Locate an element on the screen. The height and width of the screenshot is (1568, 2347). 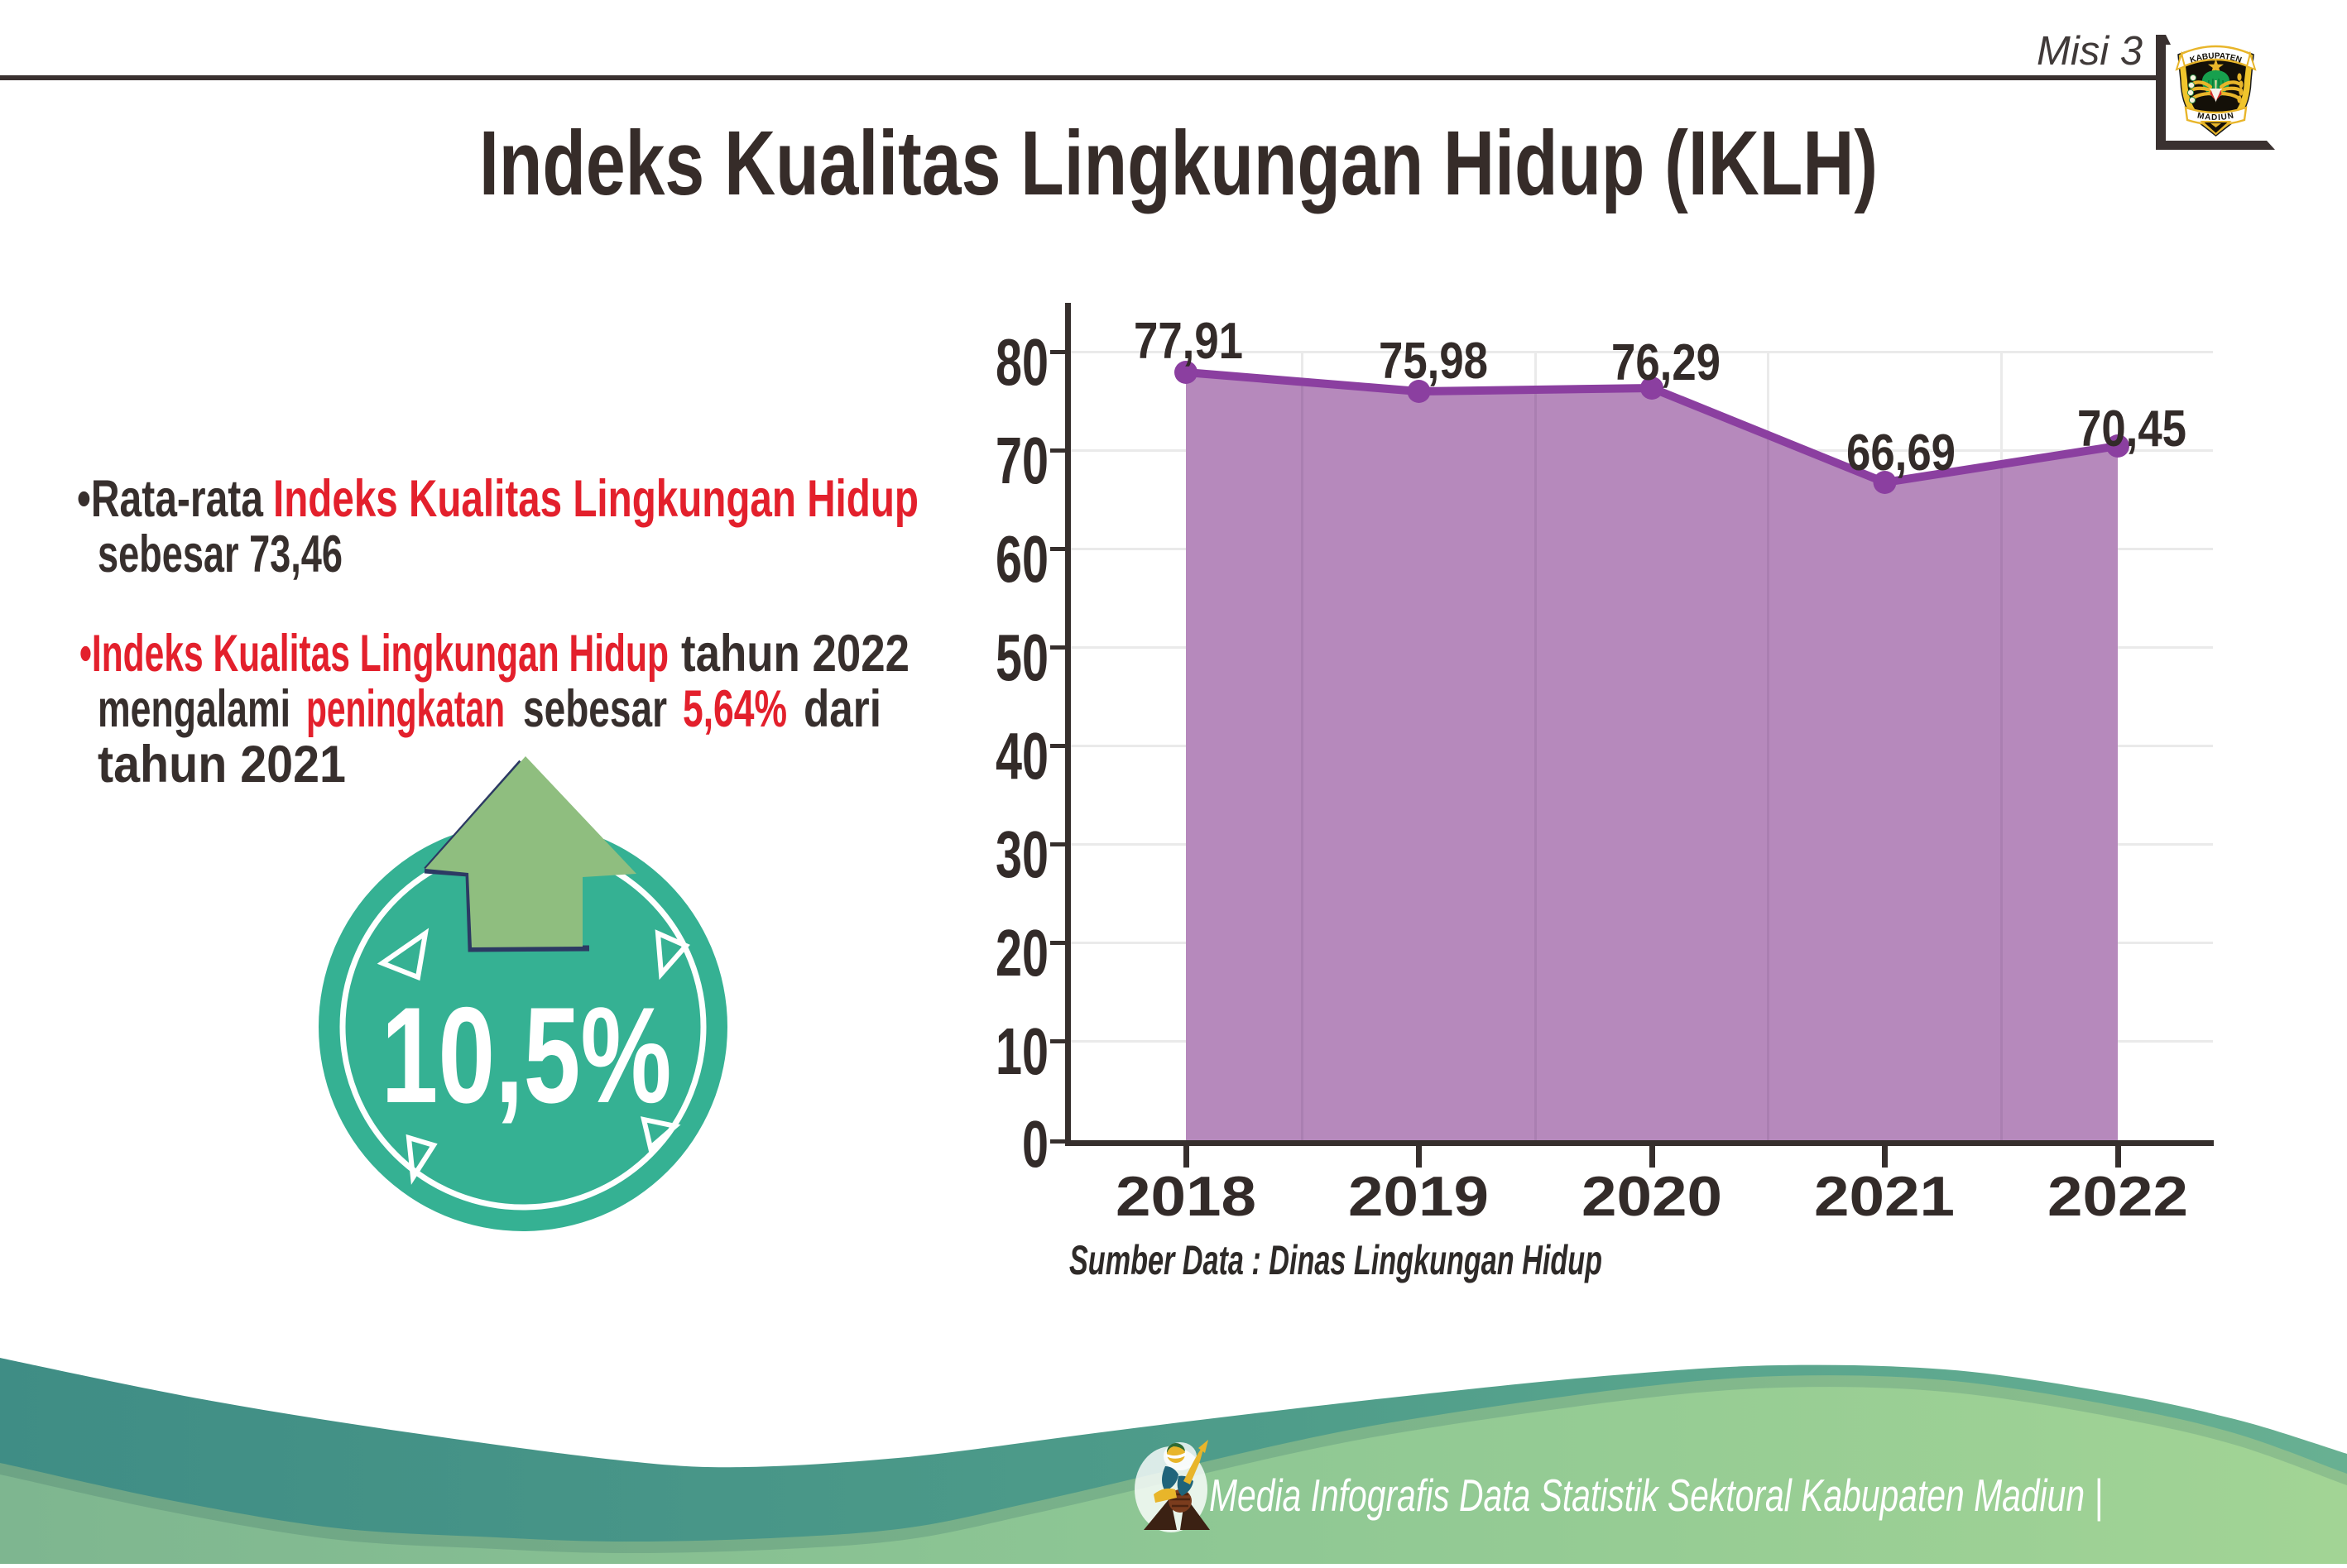
svg-text: sebesar 73,46 is located at coordinates (220, 554).